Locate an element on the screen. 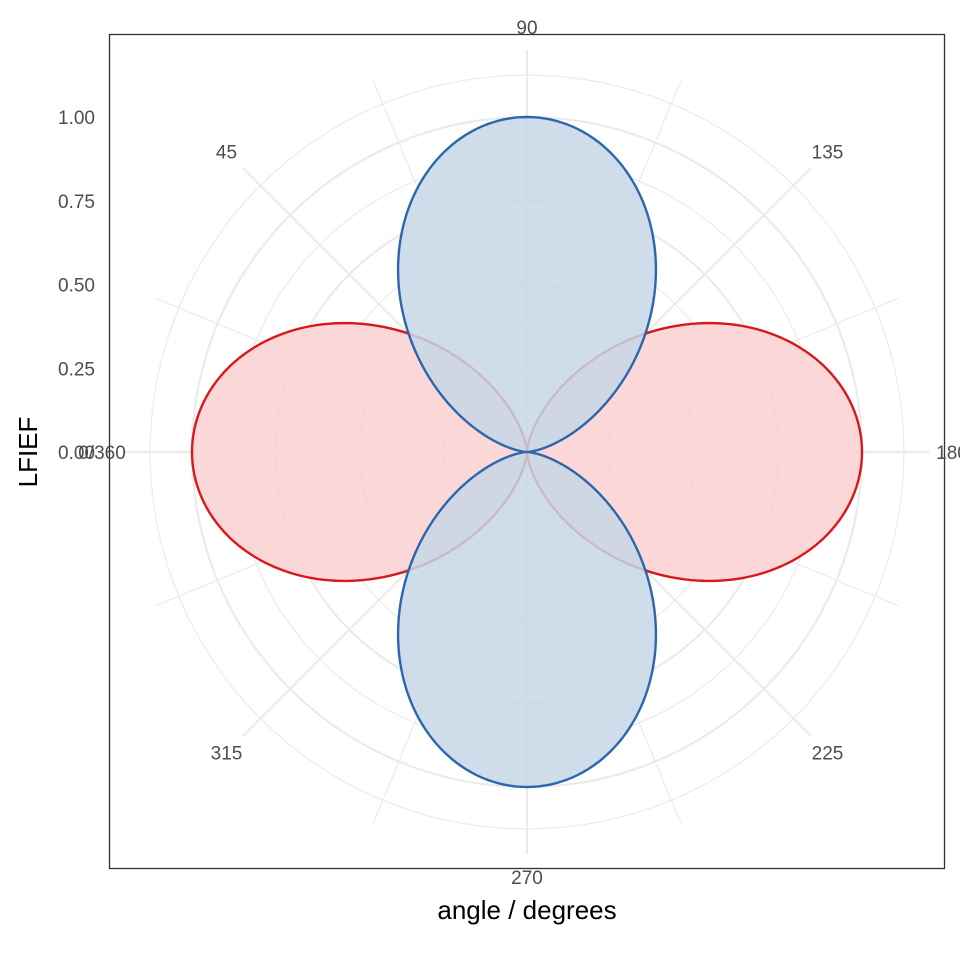 The image size is (960, 960). angle-tick-label: 45 is located at coordinates (226, 152).